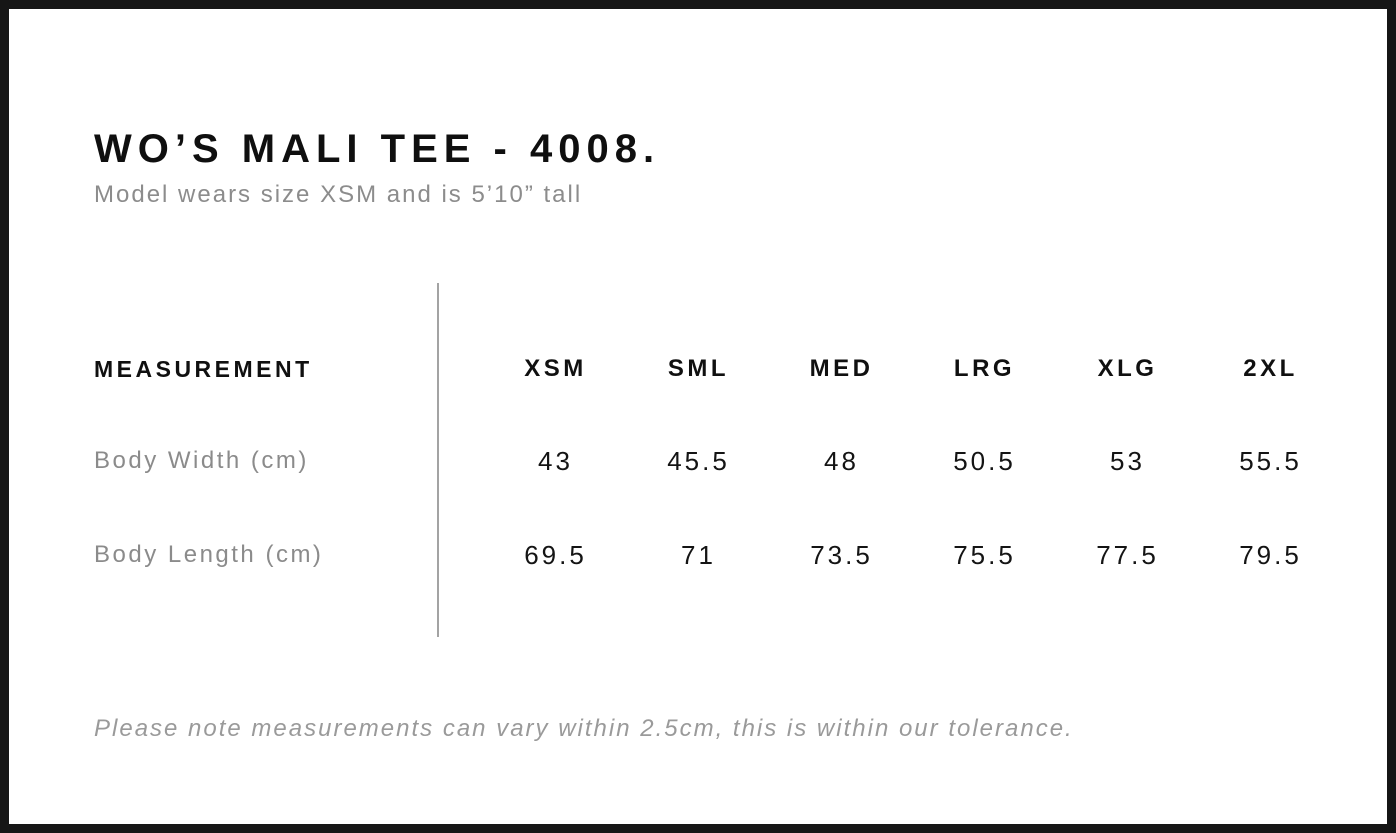 This screenshot has width=1396, height=833. I want to click on body-length-sml: 71, so click(698, 554).